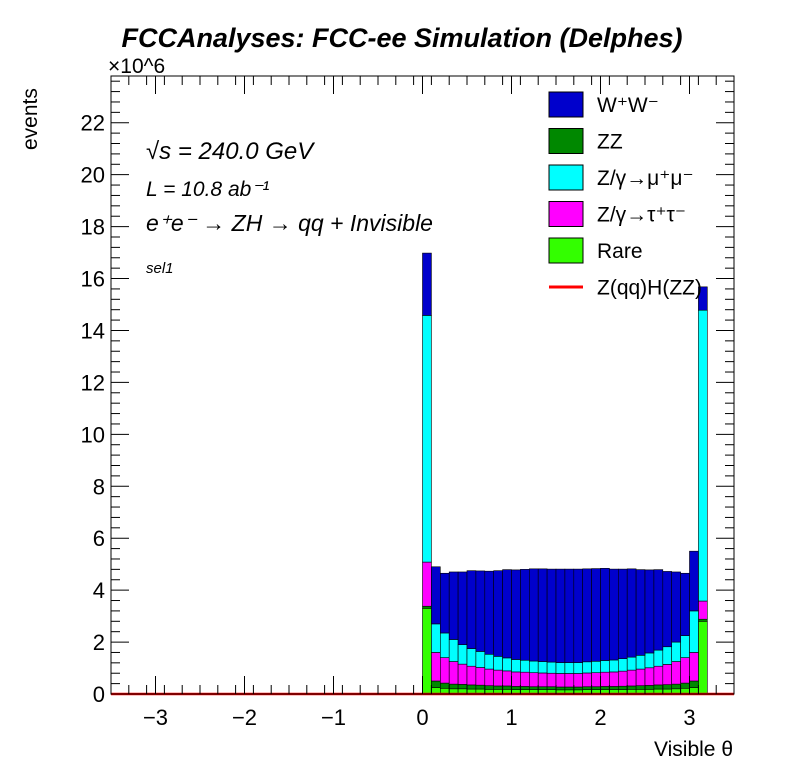 This screenshot has height=772, width=796. I want to click on y-tick-label: 4, so click(99, 590).